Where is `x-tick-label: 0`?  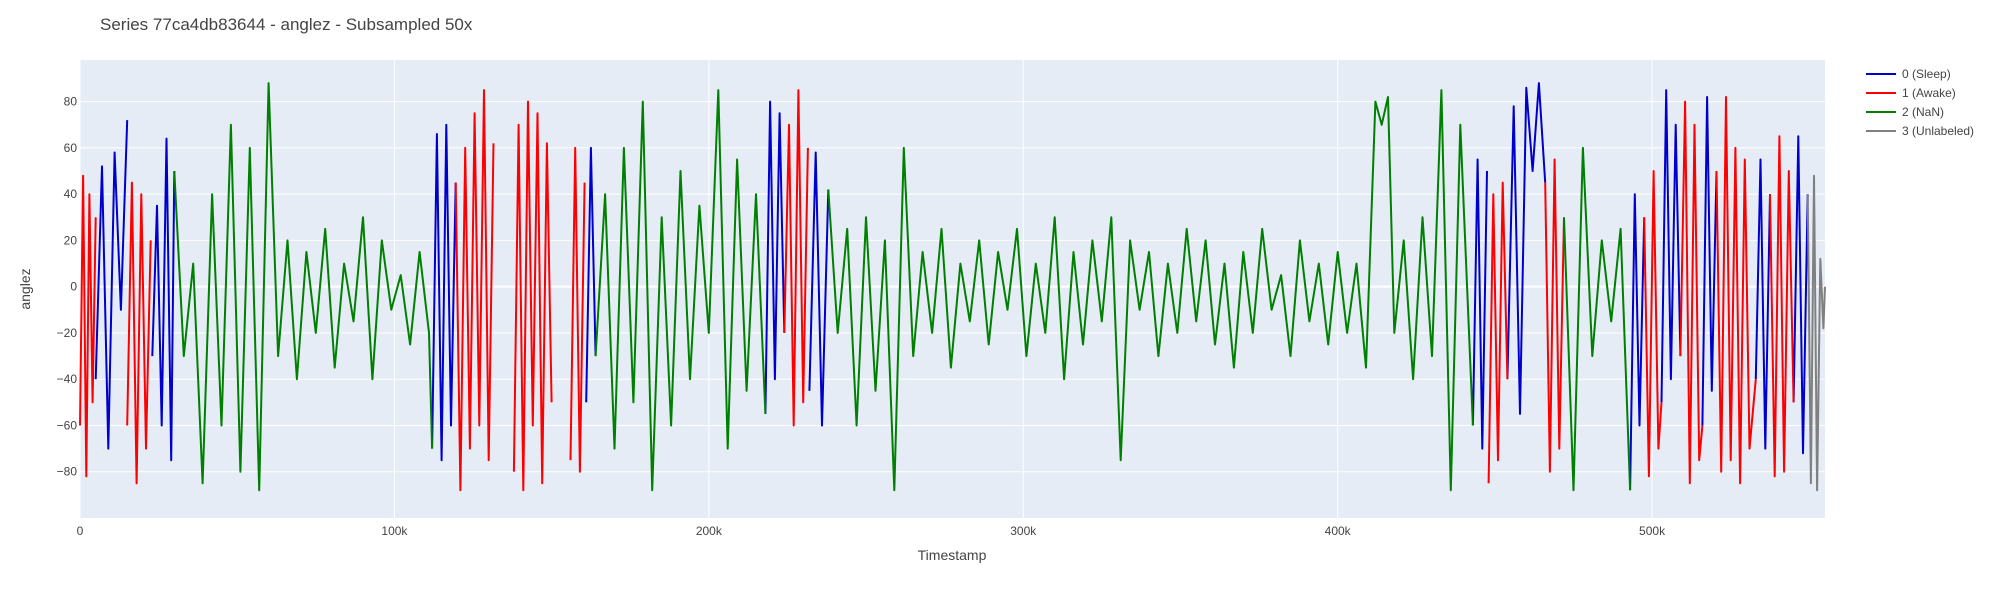
x-tick-label: 0 is located at coordinates (80, 531).